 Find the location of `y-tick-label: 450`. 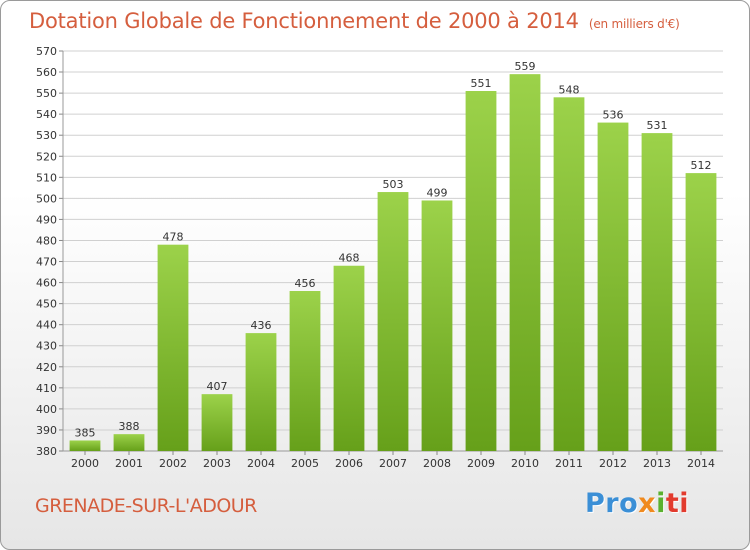

y-tick-label: 450 is located at coordinates (46, 304).